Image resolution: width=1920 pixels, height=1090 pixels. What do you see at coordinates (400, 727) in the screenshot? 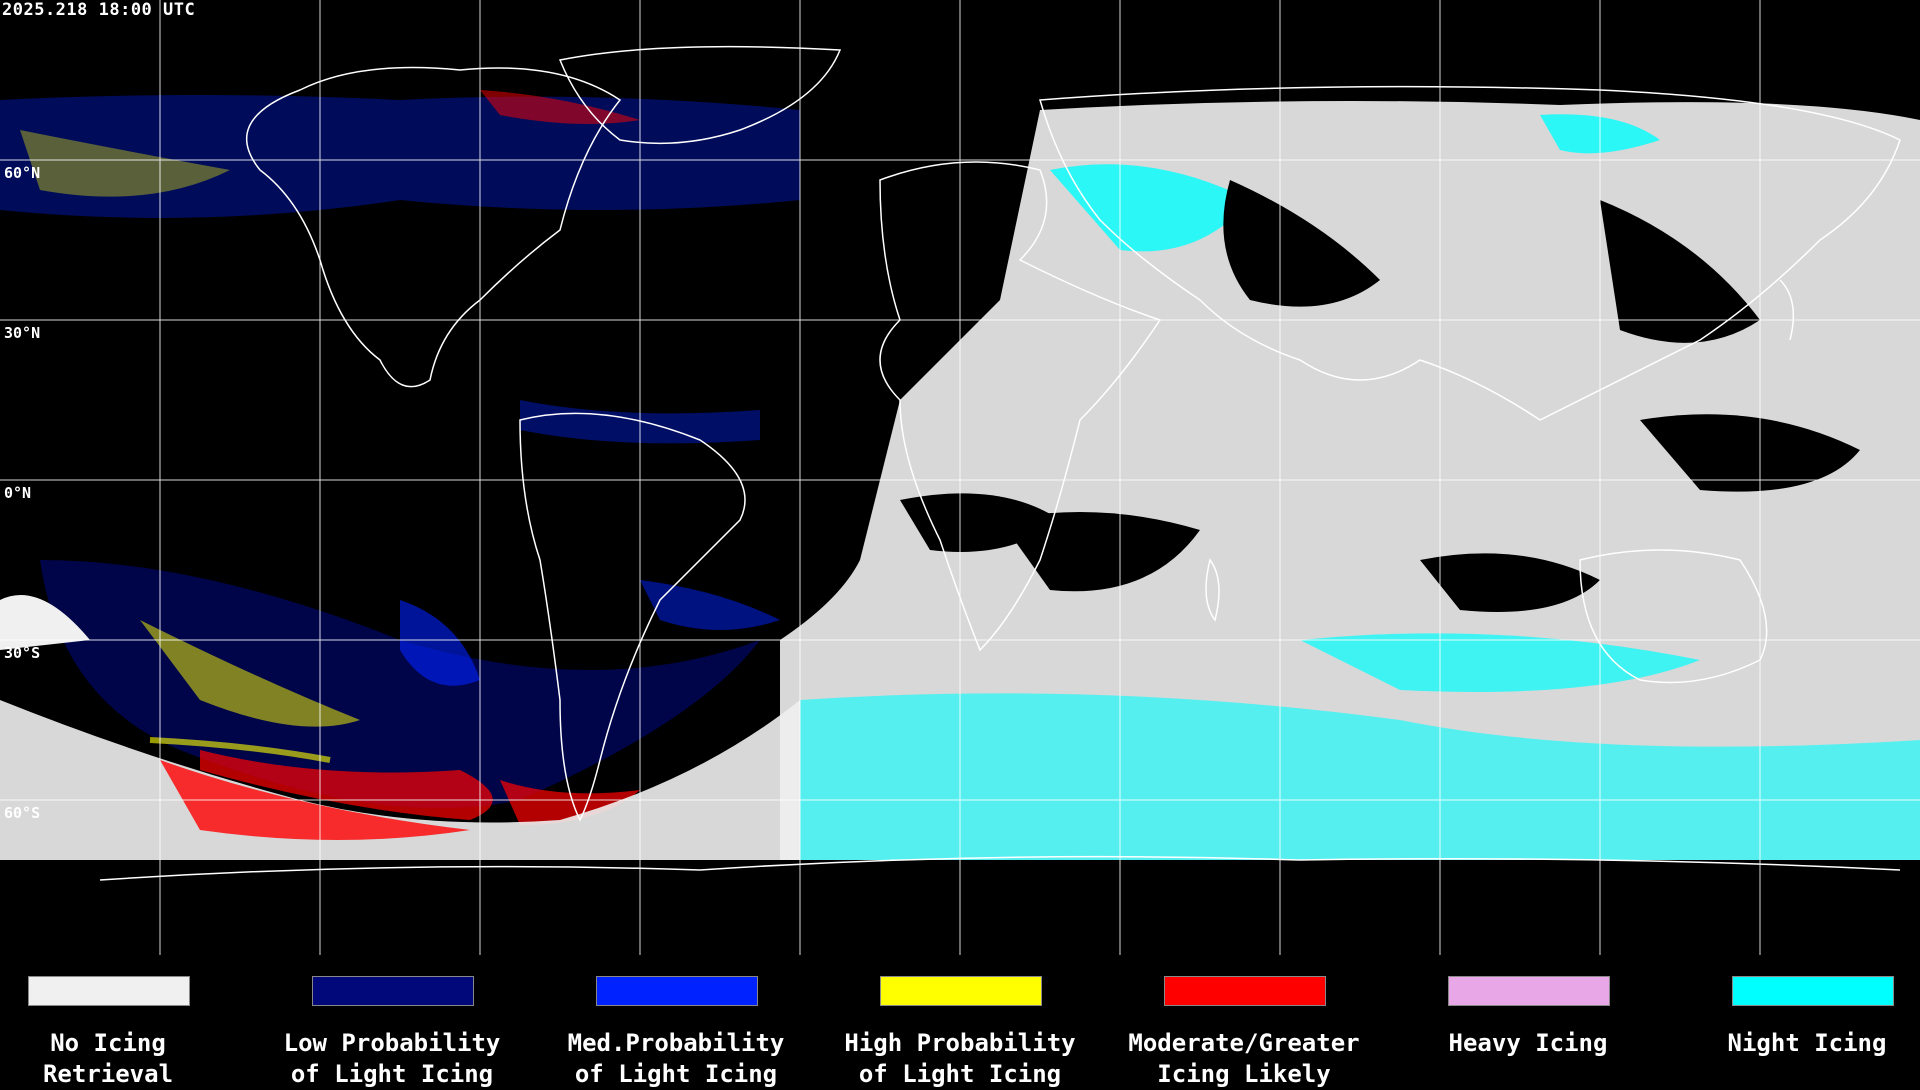
I see `no-icing-retrieval-regions` at bounding box center [400, 727].